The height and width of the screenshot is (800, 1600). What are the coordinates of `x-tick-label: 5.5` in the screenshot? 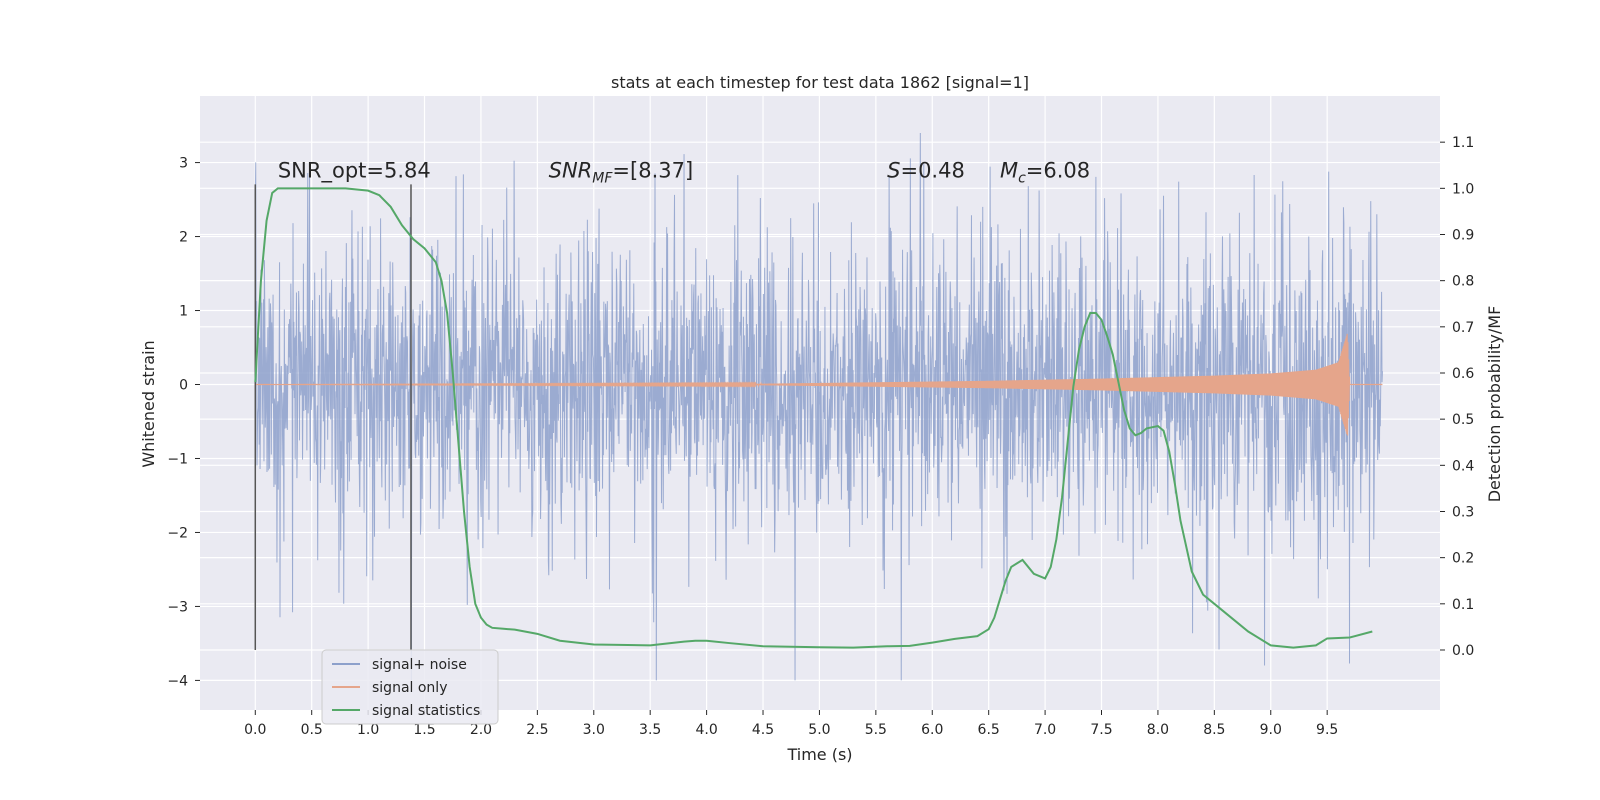 It's located at (876, 730).